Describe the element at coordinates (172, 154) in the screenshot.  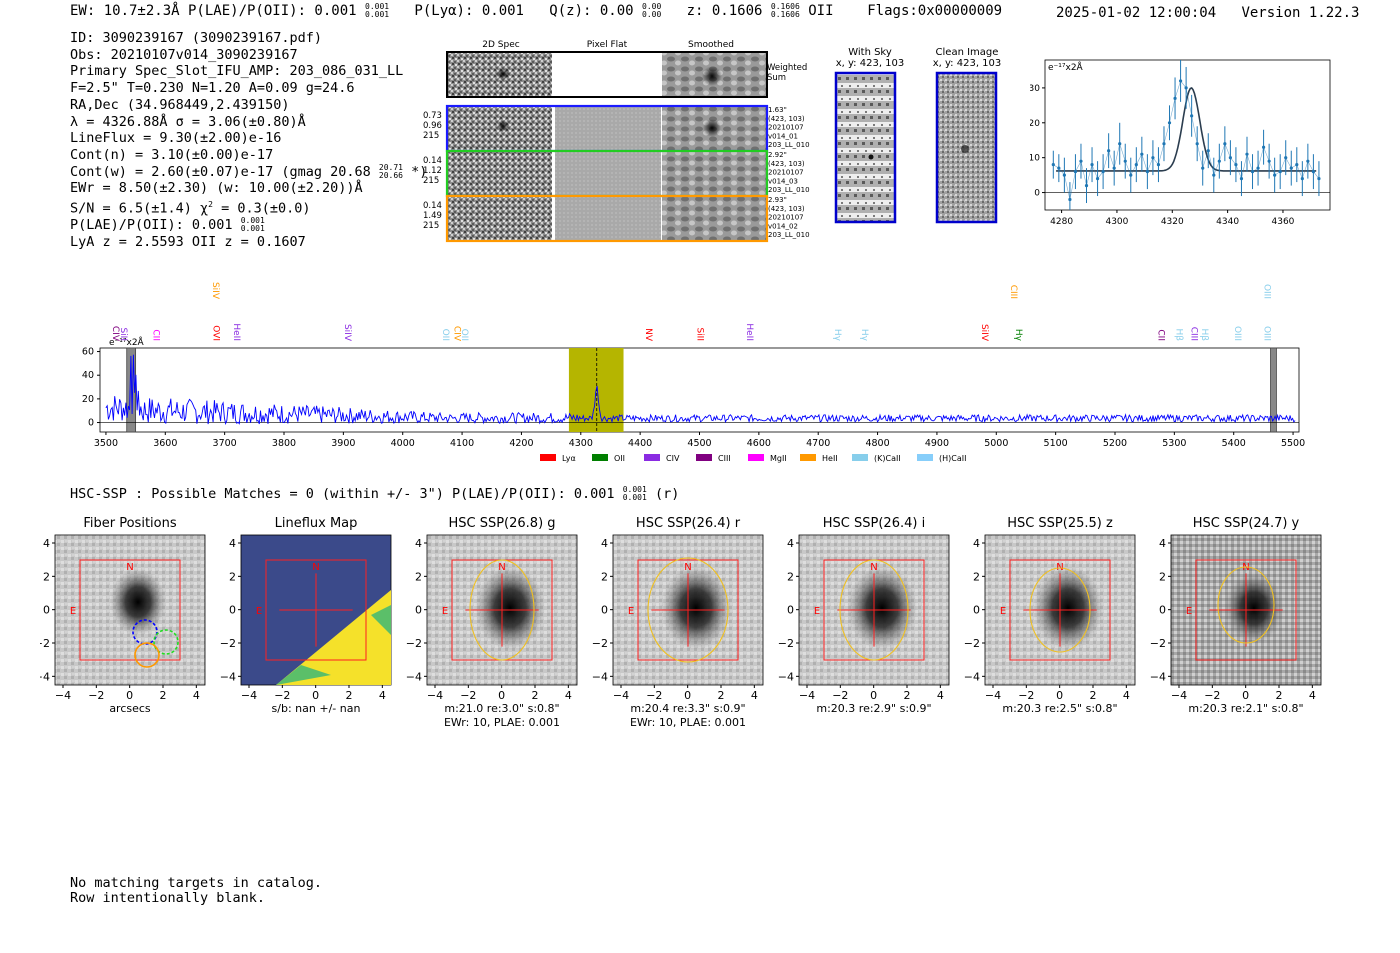
I see `info-contn: Cont(n) = 3.10(±0.00)e-17` at that location.